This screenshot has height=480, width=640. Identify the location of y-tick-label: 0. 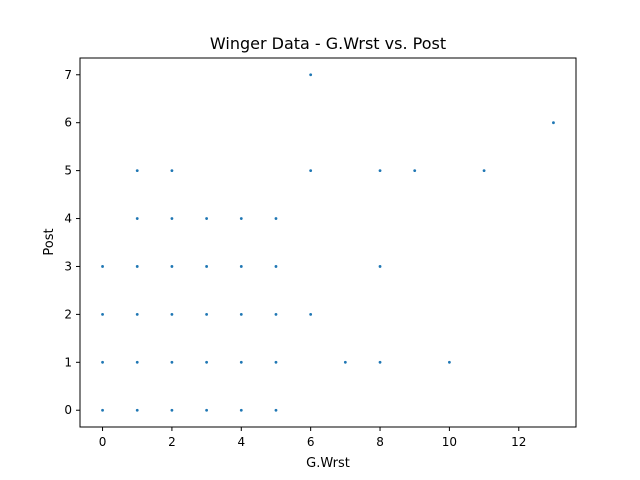
(68, 410).